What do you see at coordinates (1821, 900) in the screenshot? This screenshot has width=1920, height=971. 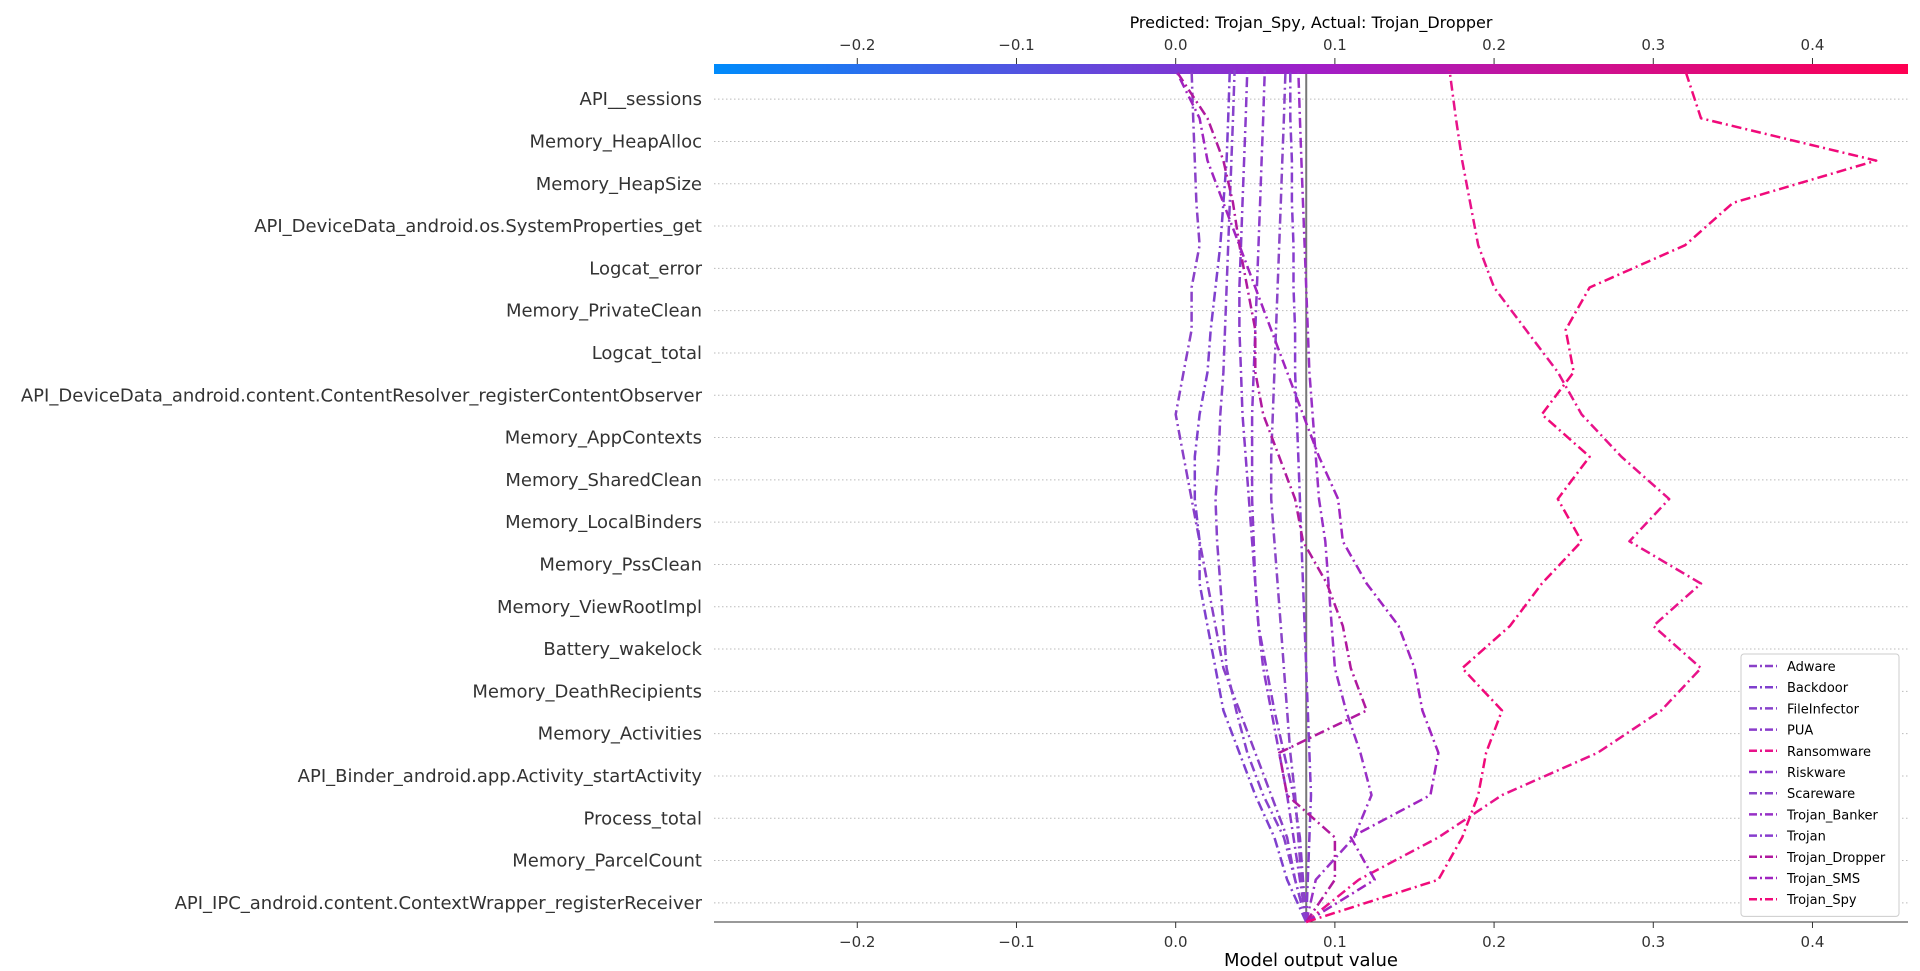 I see `legend-entry: Trojan_Spy` at bounding box center [1821, 900].